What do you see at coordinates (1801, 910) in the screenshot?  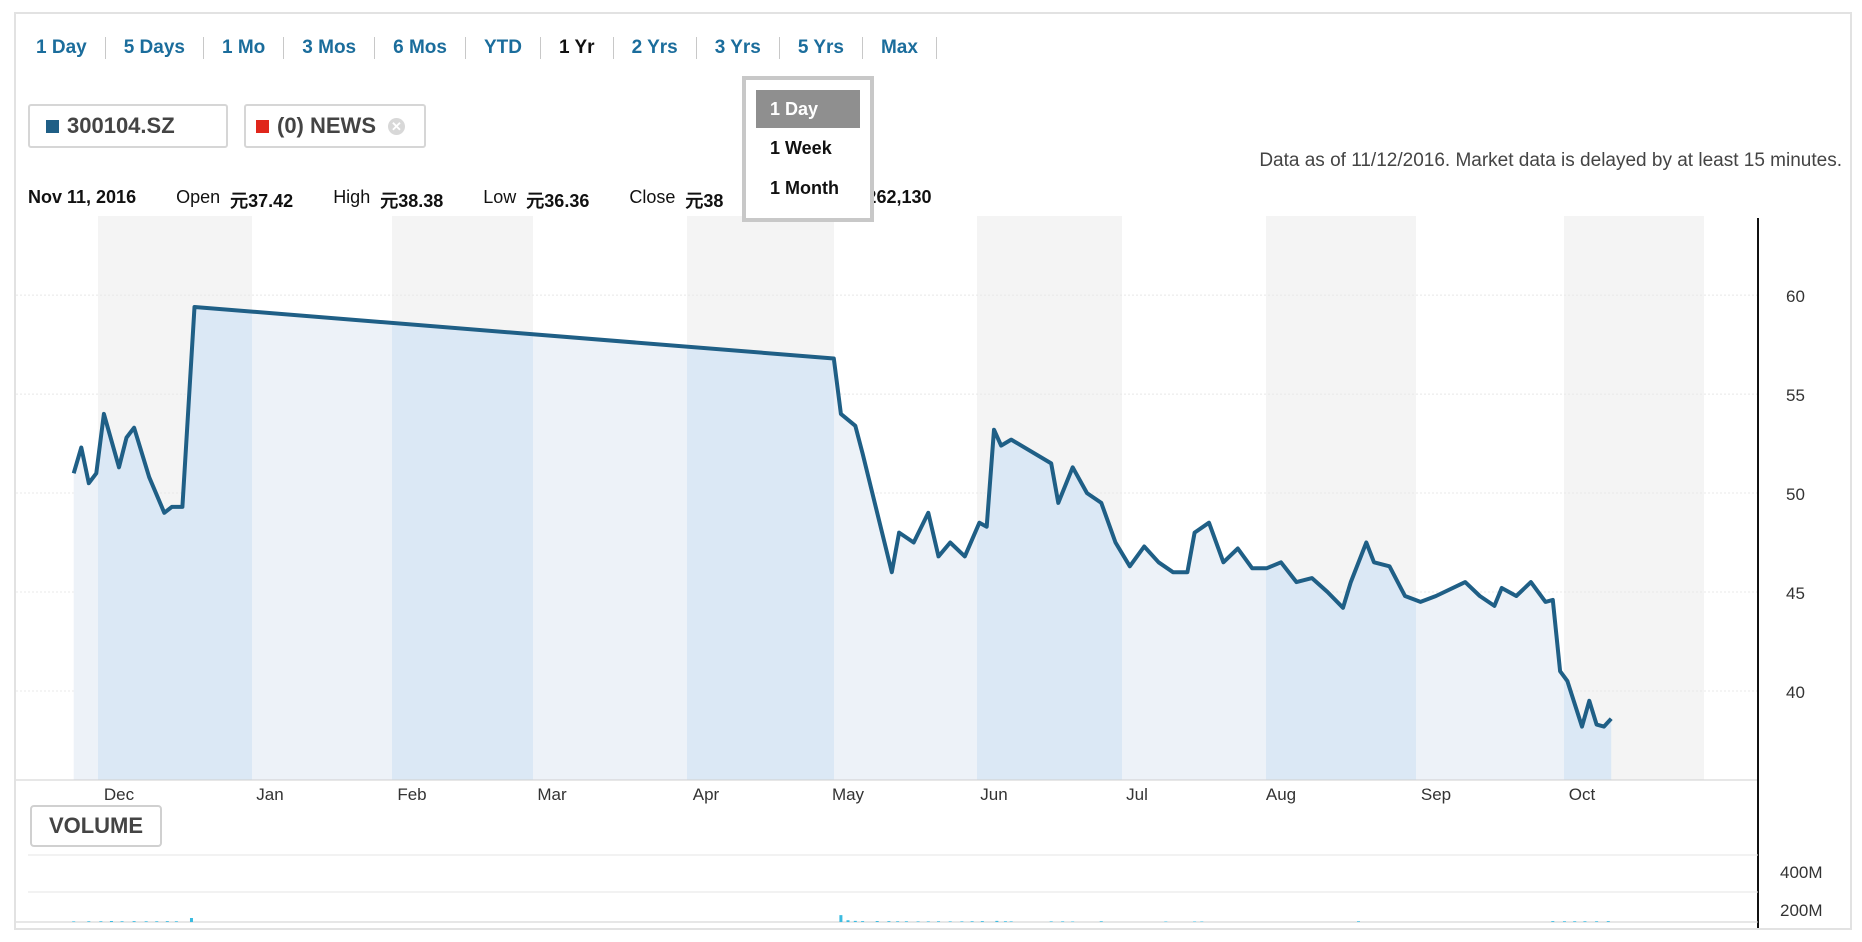 I see `volume-tick-label: 200M` at bounding box center [1801, 910].